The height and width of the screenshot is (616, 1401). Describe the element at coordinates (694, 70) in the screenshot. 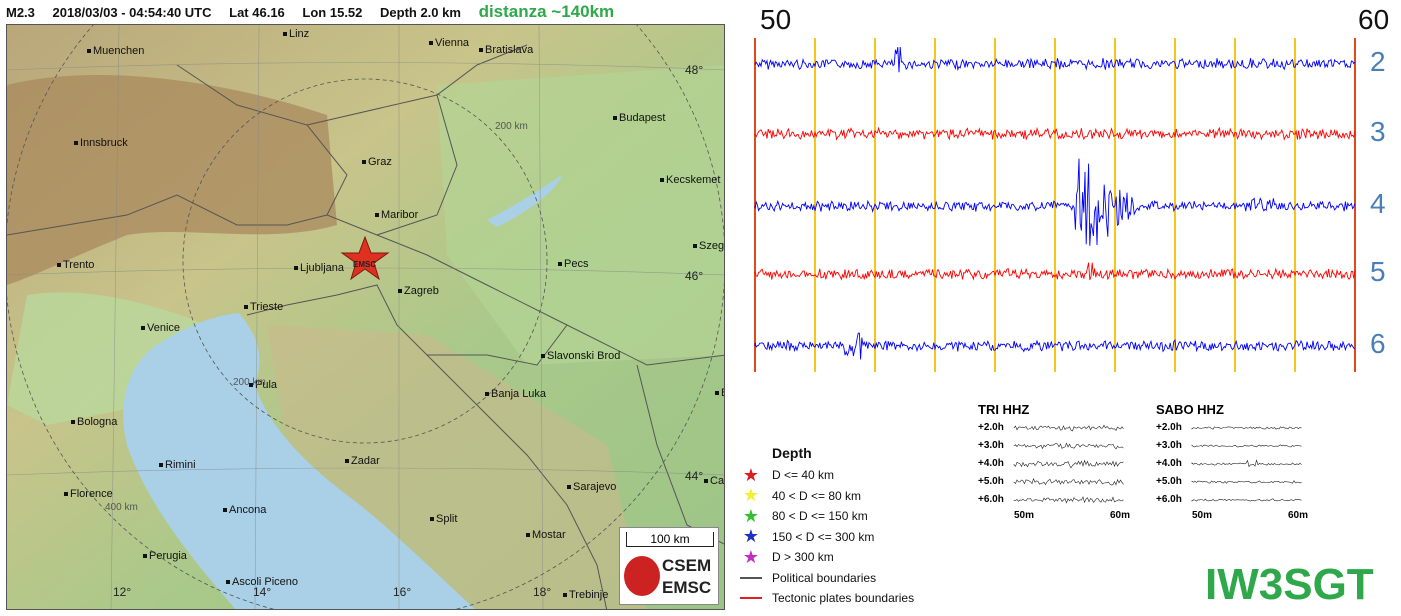

I see `graticule-label: 48°` at that location.